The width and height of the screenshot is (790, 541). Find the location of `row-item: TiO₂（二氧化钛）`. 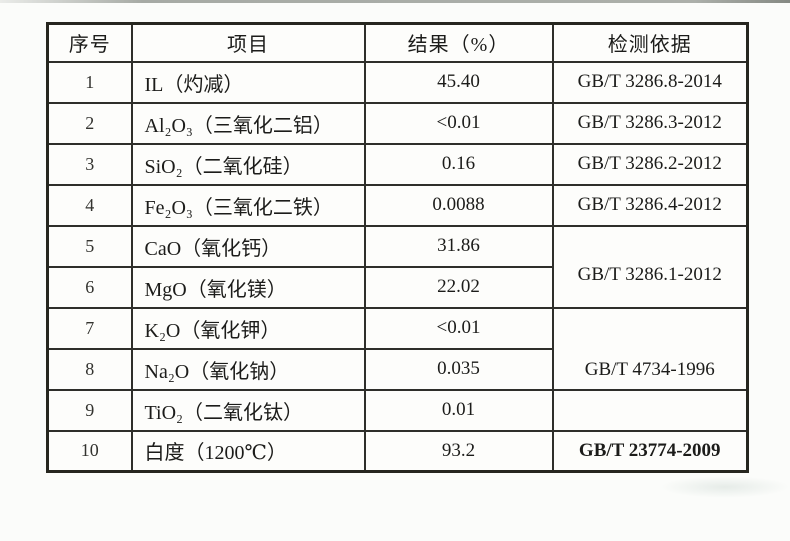

row-item: TiO₂（二氧化钛） is located at coordinates (248, 410).